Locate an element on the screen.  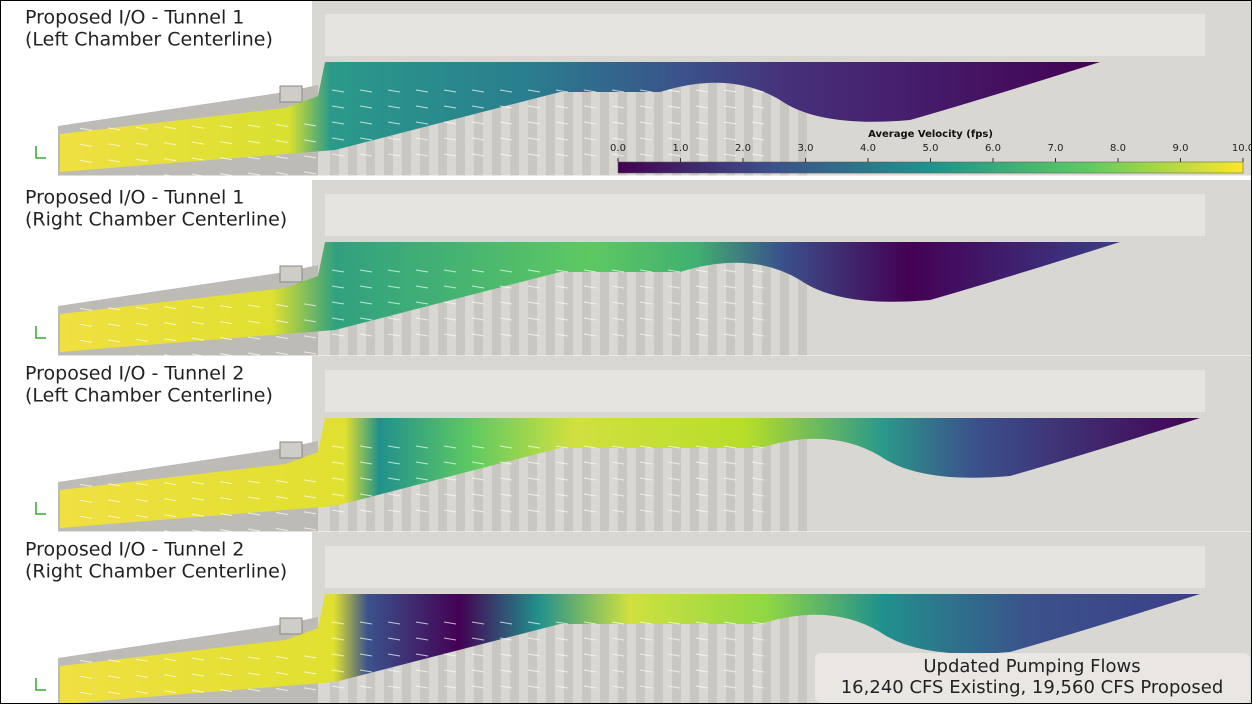
panel-title: Proposed I/O - Tunnel 2 is located at coordinates (134, 550).